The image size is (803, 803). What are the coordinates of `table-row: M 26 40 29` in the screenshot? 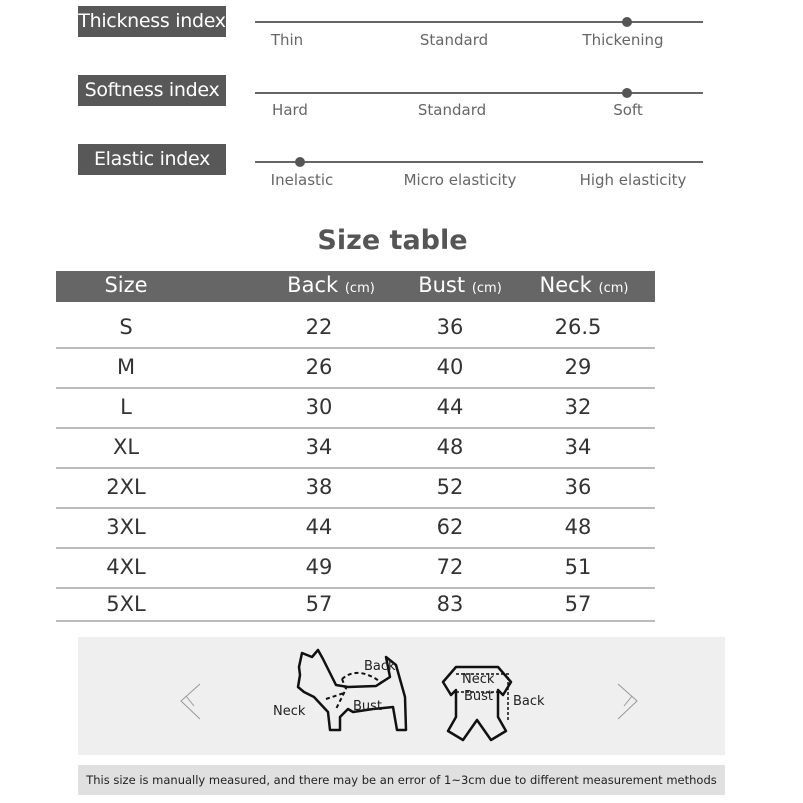 It's located at (355, 368).